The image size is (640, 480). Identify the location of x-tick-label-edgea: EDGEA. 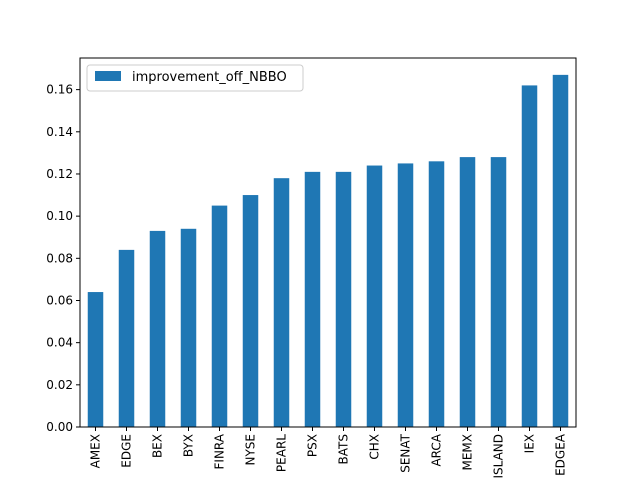
(561, 454).